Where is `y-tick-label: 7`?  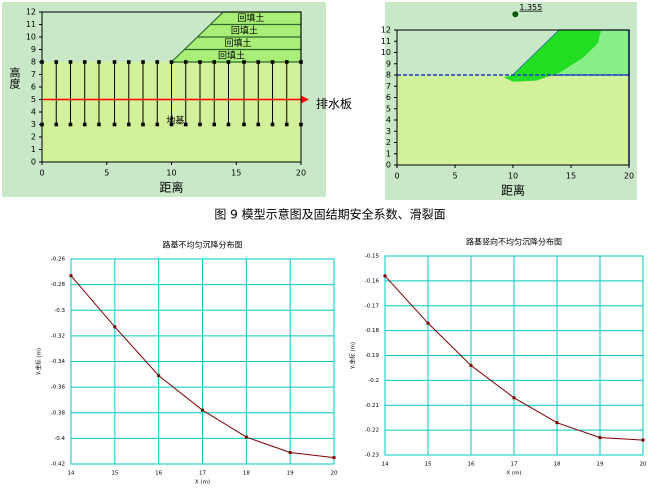
y-tick-label: 7 is located at coordinates (388, 86).